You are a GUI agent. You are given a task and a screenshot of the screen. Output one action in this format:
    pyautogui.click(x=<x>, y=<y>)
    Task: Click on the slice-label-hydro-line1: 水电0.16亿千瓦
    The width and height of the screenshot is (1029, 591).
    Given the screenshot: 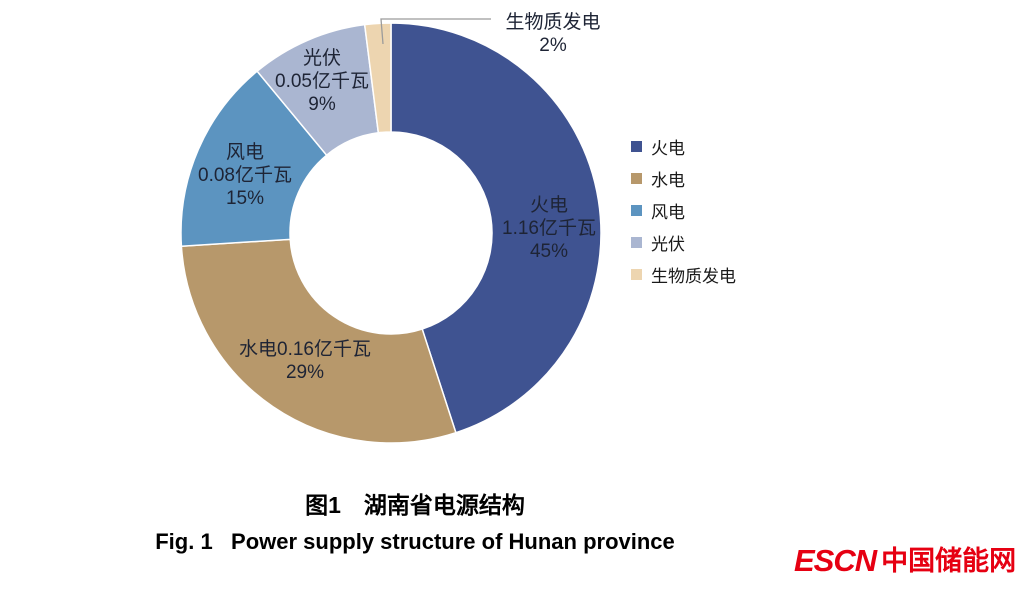 What is the action you would take?
    pyautogui.click(x=305, y=349)
    